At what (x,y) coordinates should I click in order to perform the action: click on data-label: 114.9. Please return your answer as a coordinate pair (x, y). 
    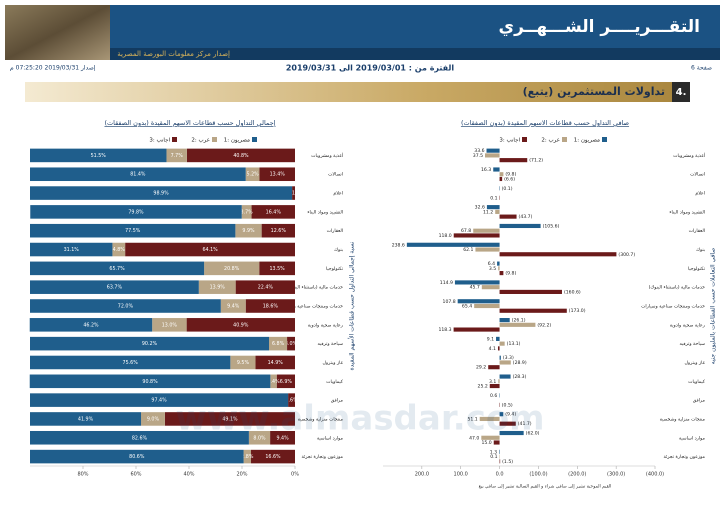
    Looking at the image, I should click on (446, 283).